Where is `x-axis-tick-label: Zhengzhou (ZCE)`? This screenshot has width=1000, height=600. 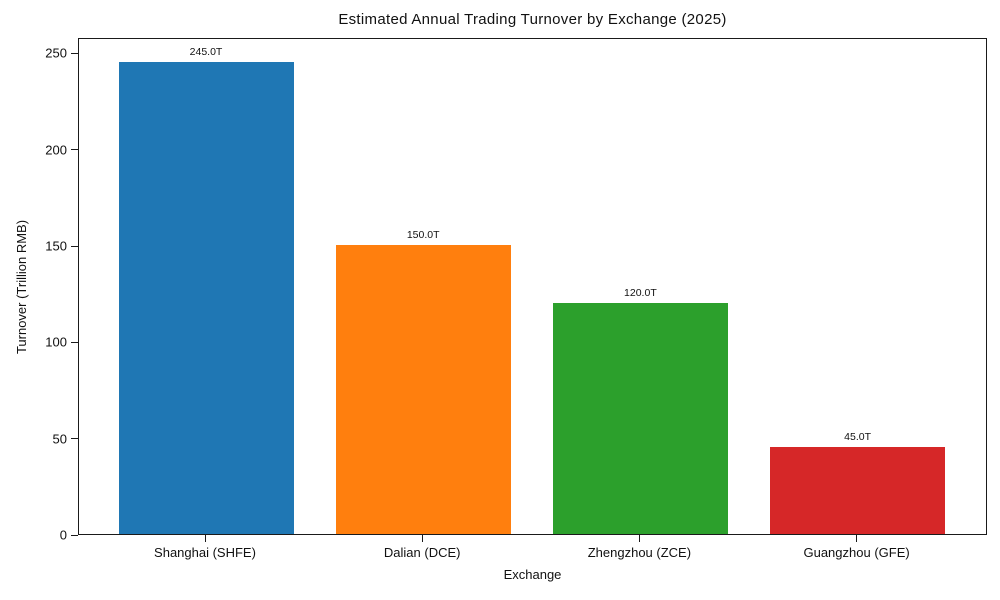
x-axis-tick-label: Zhengzhou (ZCE) is located at coordinates (639, 552).